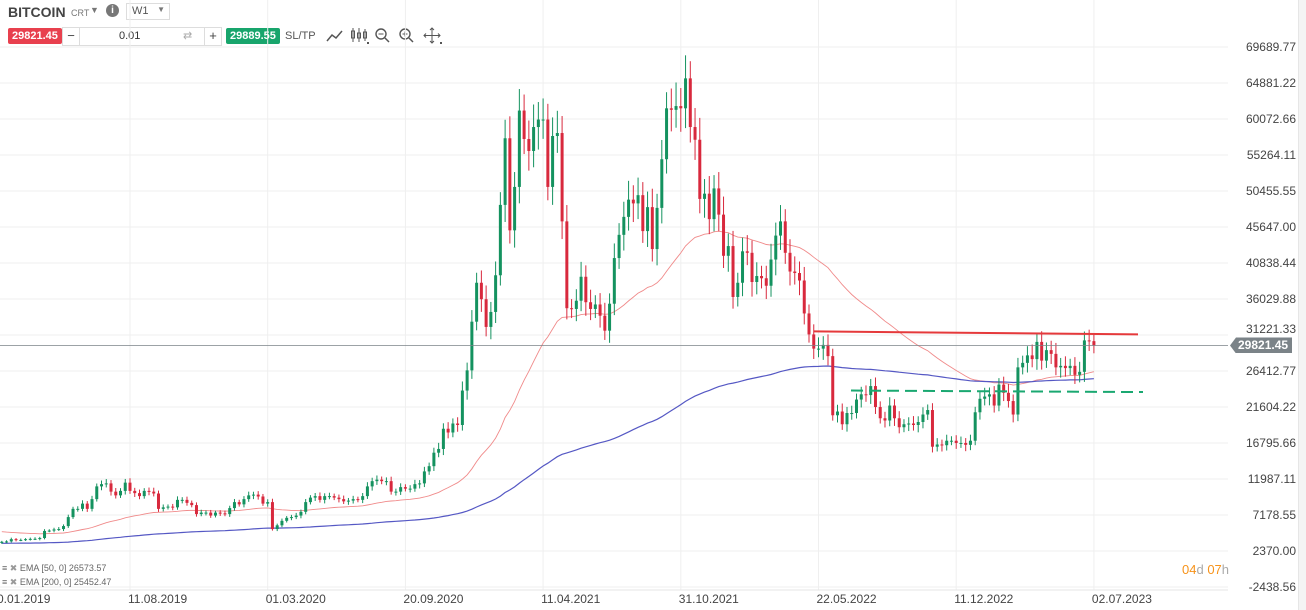 The image size is (1306, 610). Describe the element at coordinates (997, 391) in the screenshot. I see `support-dashed-line` at that location.